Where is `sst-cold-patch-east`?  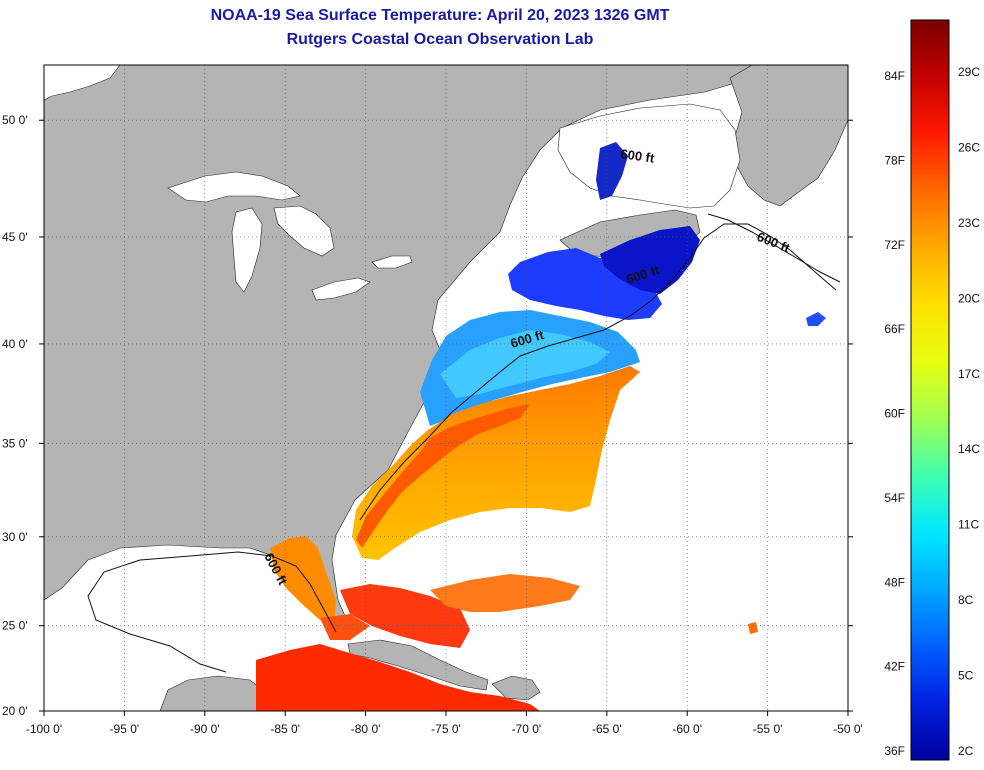 sst-cold-patch-east is located at coordinates (816, 319).